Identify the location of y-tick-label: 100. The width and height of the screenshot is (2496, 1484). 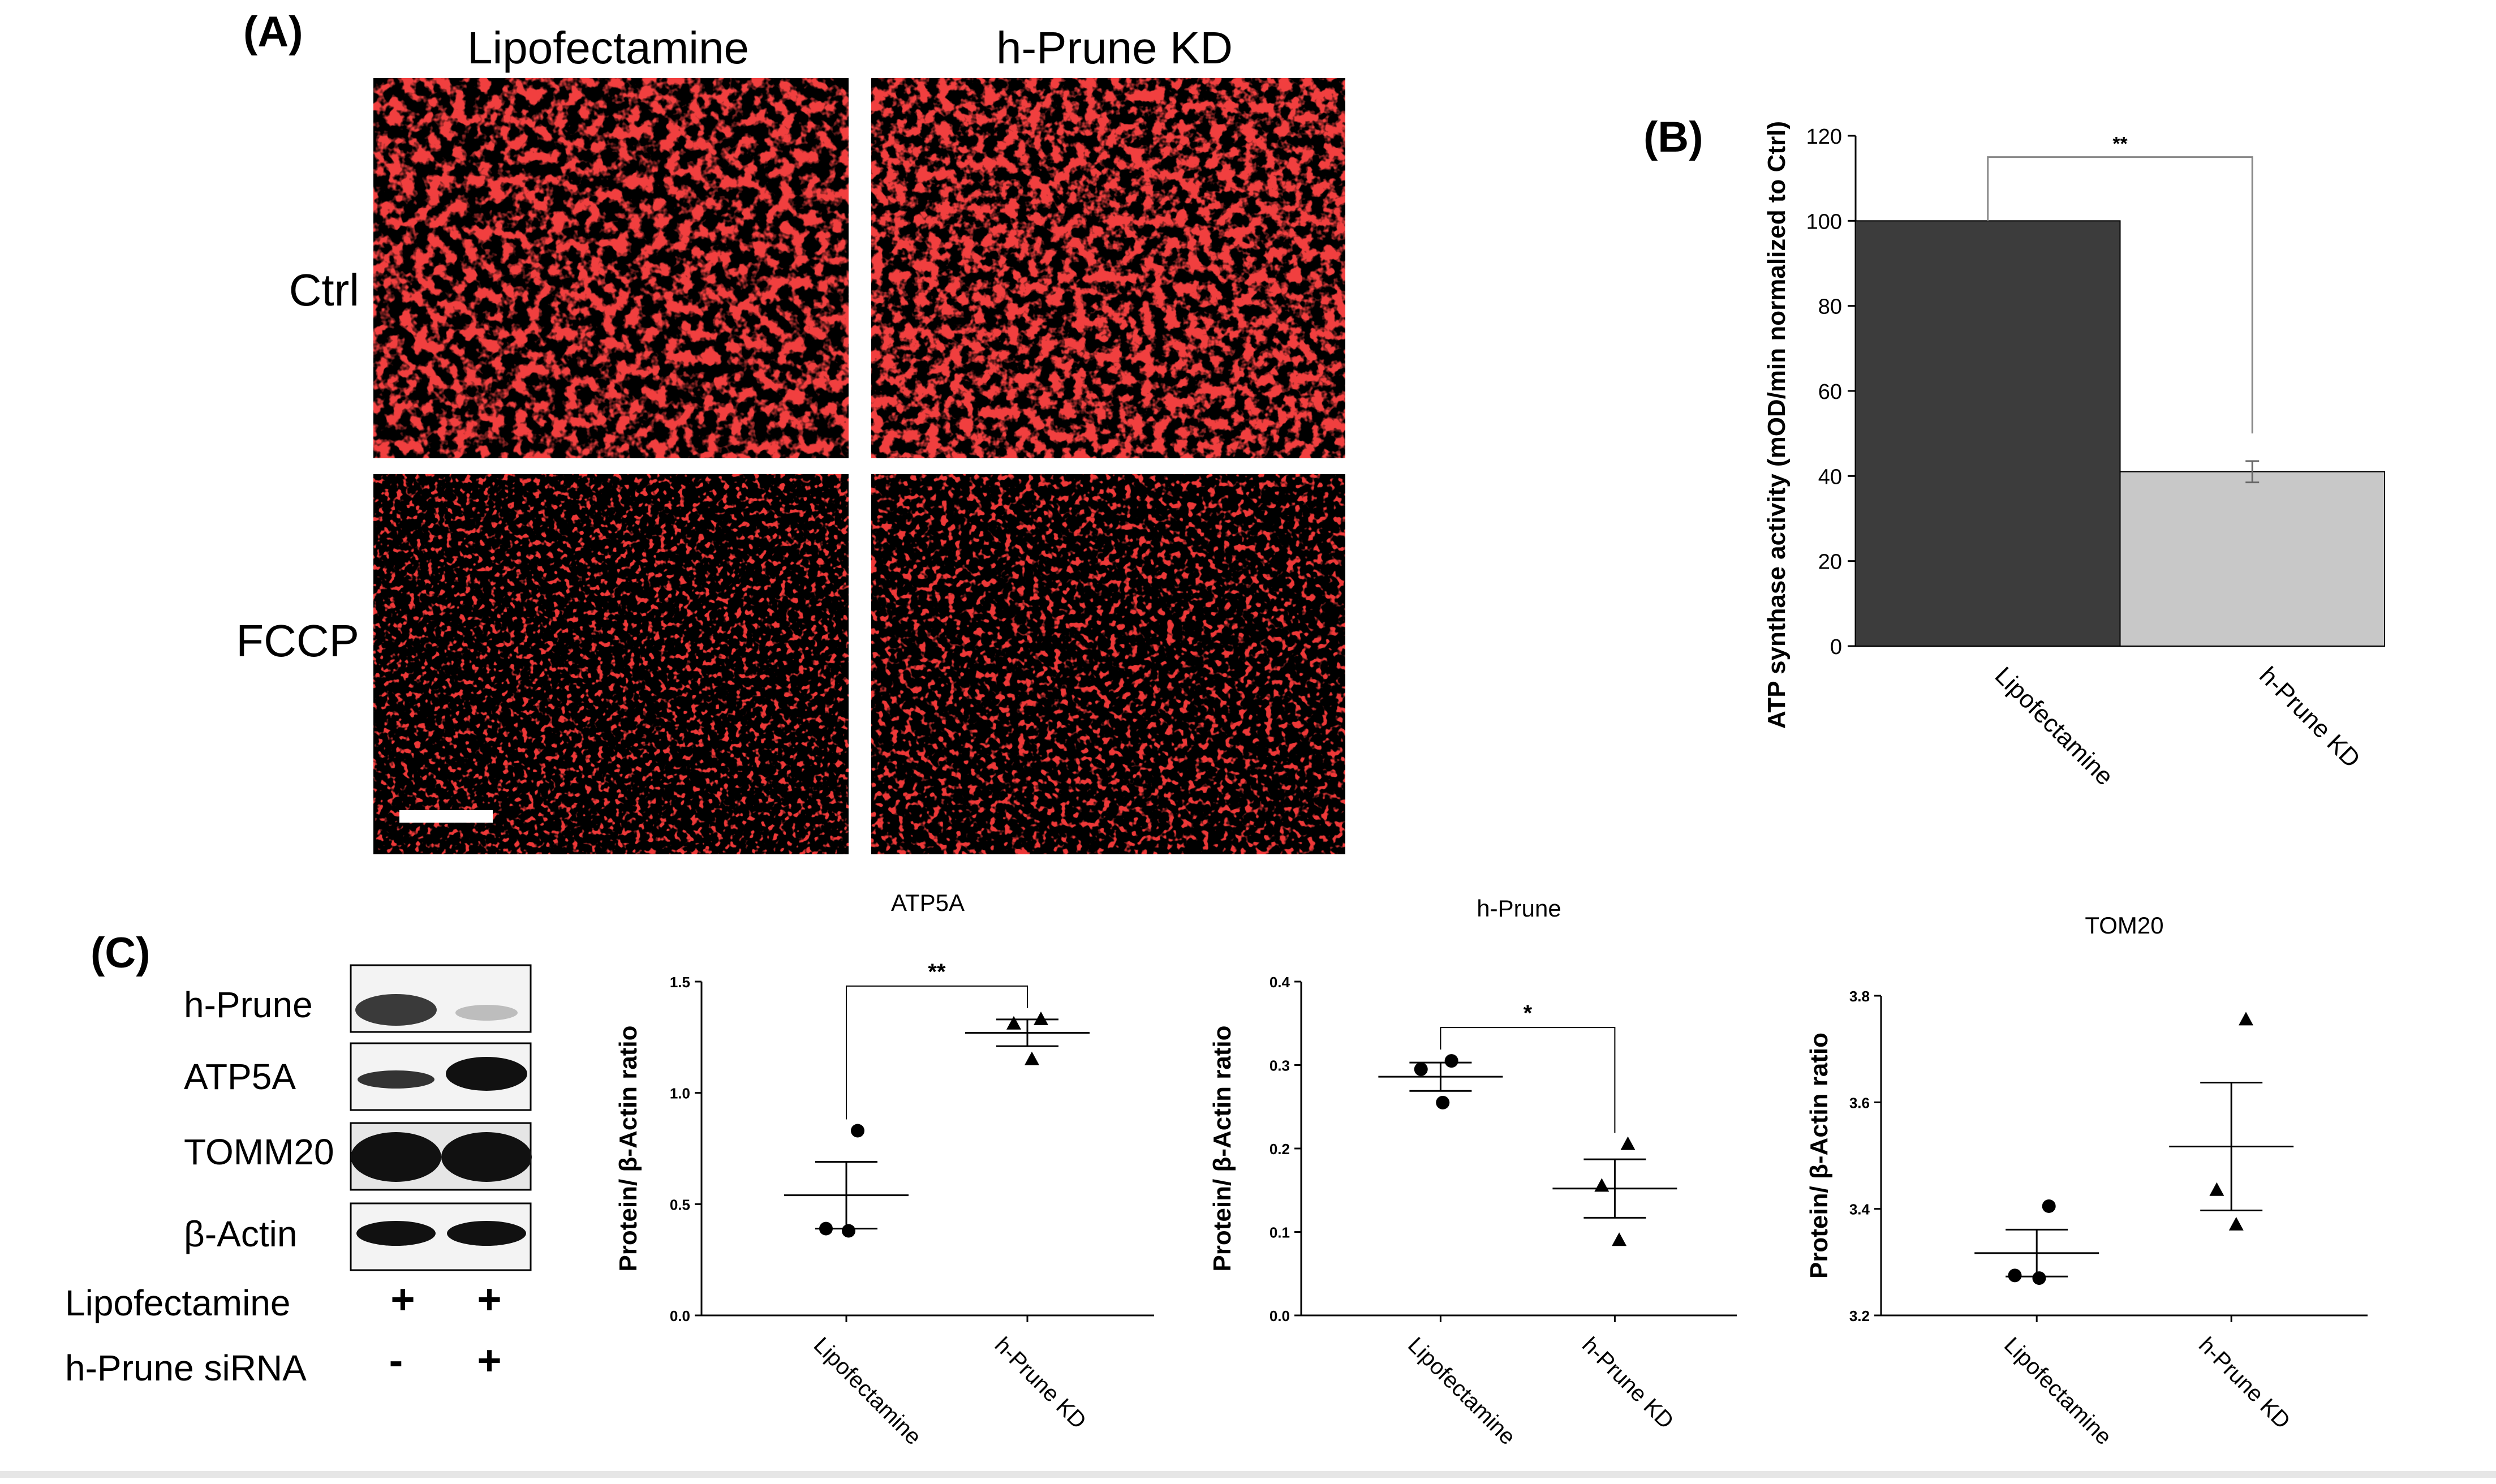
(1824, 222).